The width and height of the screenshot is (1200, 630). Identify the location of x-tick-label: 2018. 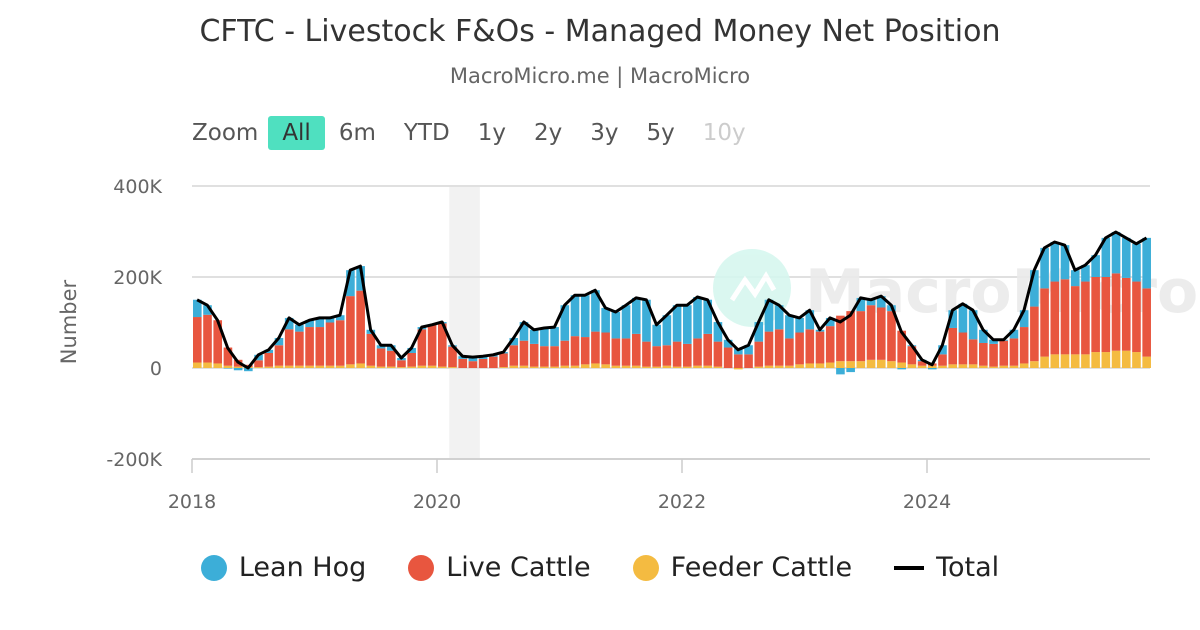
(192, 502).